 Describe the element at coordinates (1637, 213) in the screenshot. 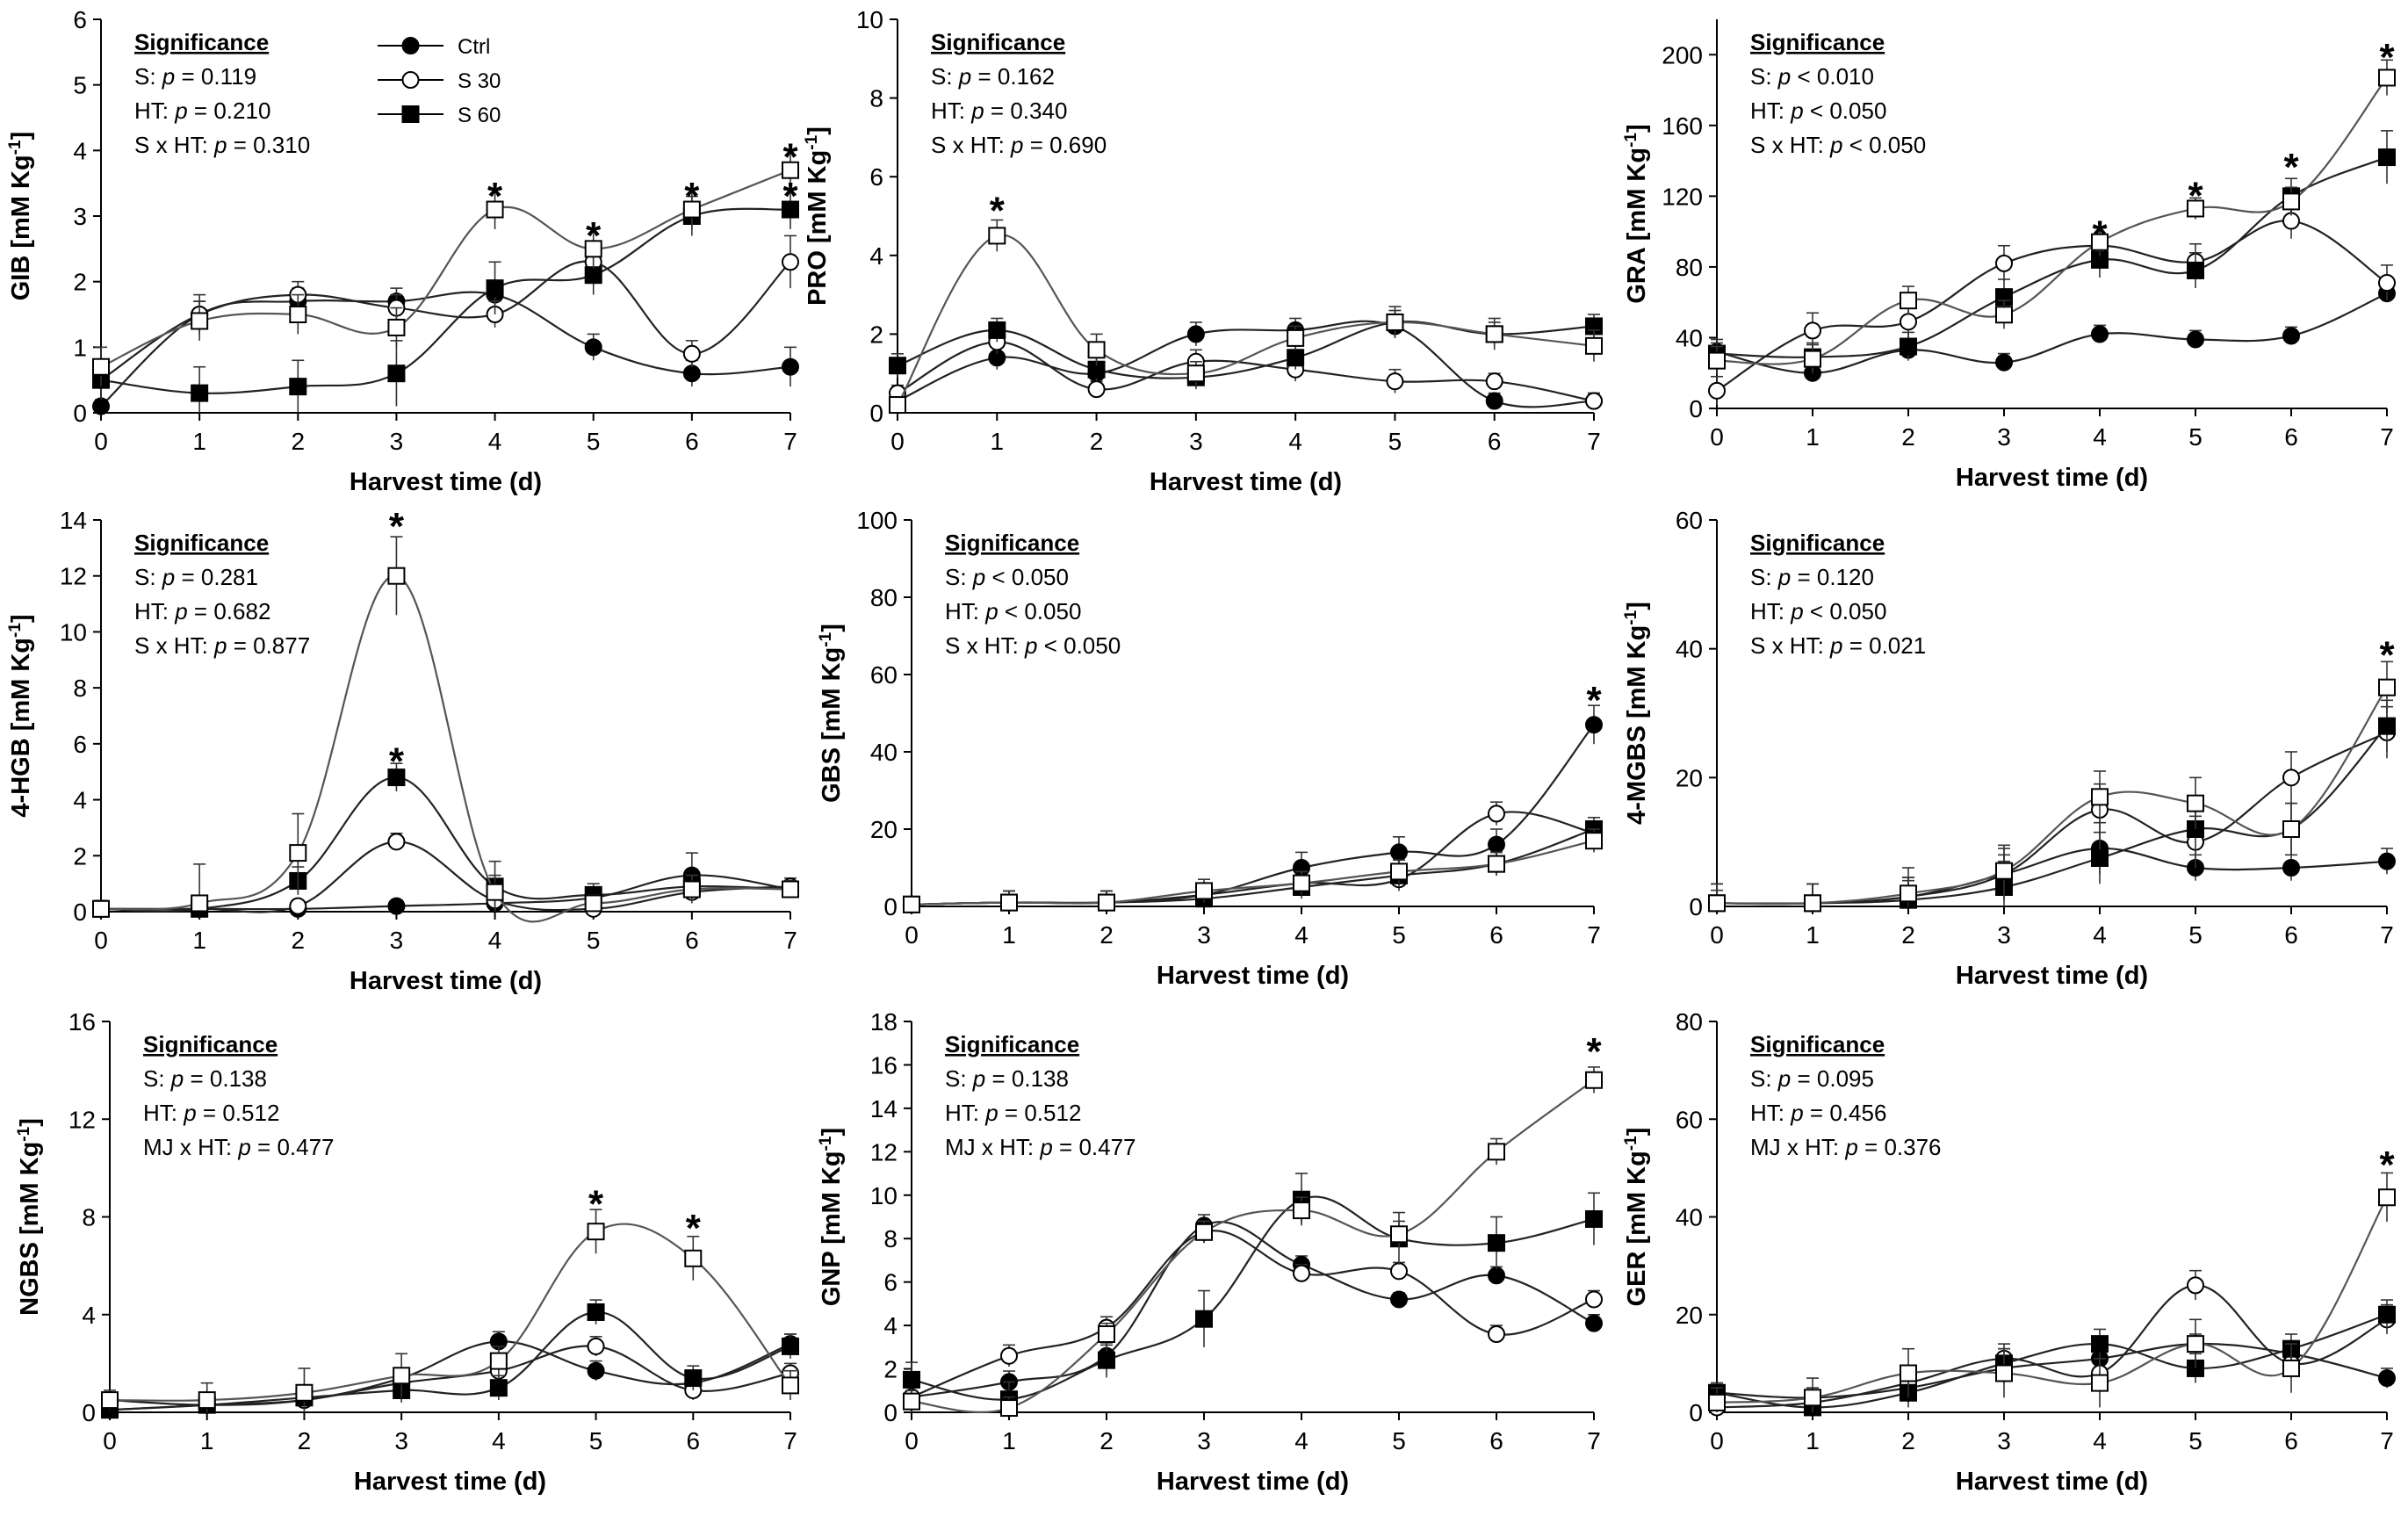

I see `y-axis-label: GRA [mM Kg-1]` at that location.